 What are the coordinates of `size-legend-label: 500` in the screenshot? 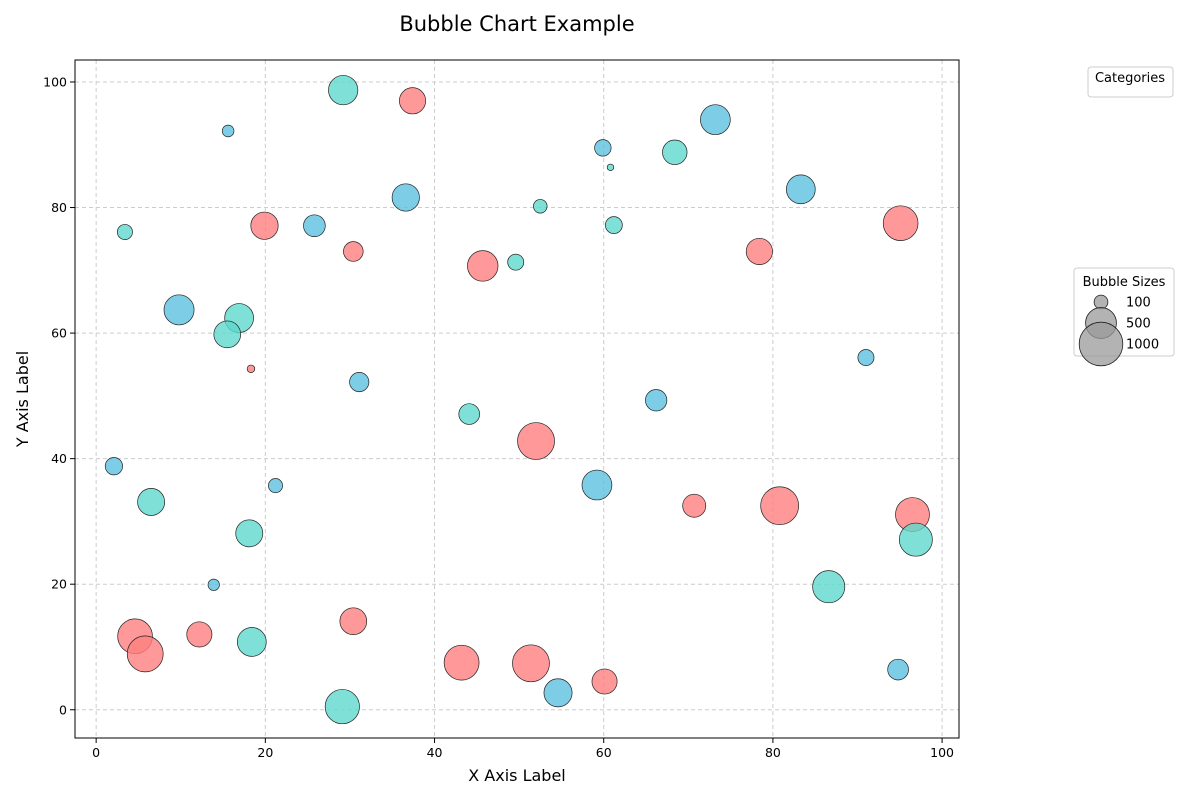 It's located at (1138, 324).